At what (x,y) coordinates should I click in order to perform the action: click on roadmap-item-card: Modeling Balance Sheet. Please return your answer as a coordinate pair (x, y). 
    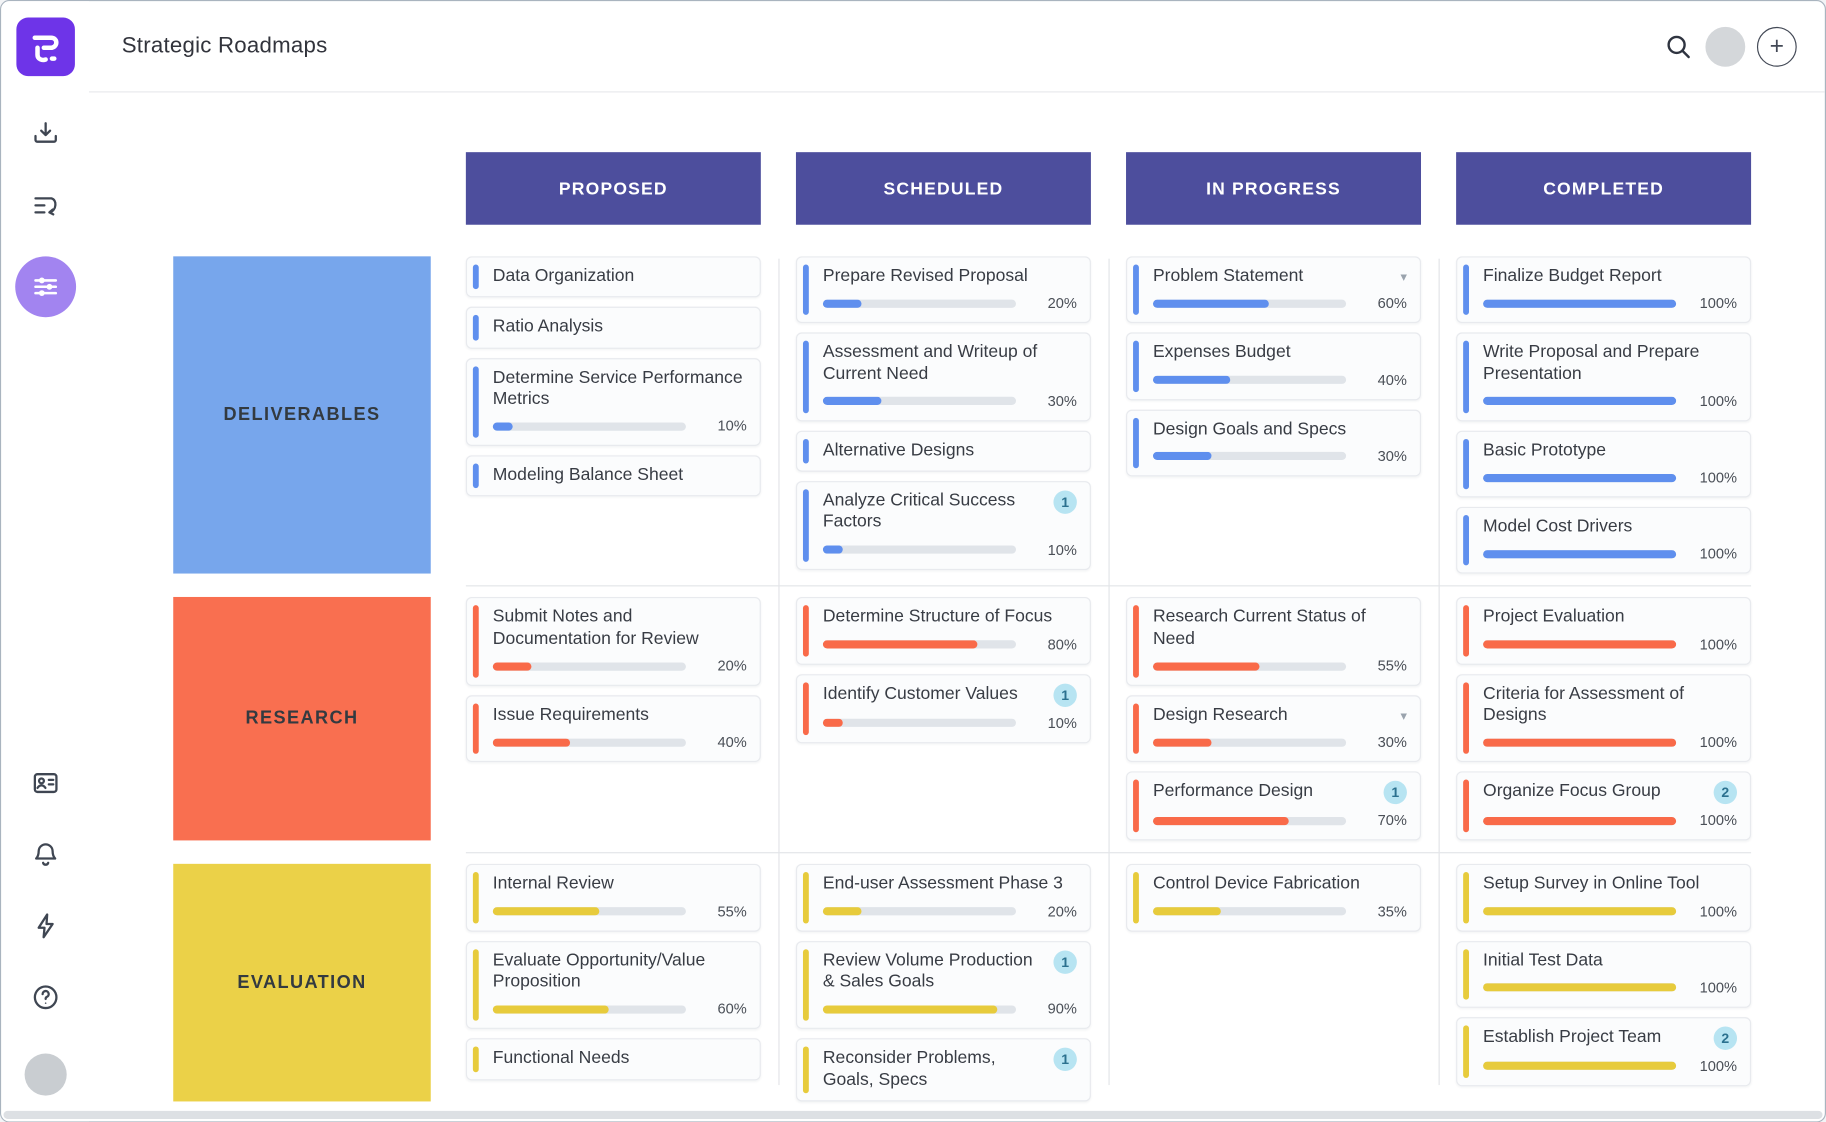
    Looking at the image, I should click on (613, 476).